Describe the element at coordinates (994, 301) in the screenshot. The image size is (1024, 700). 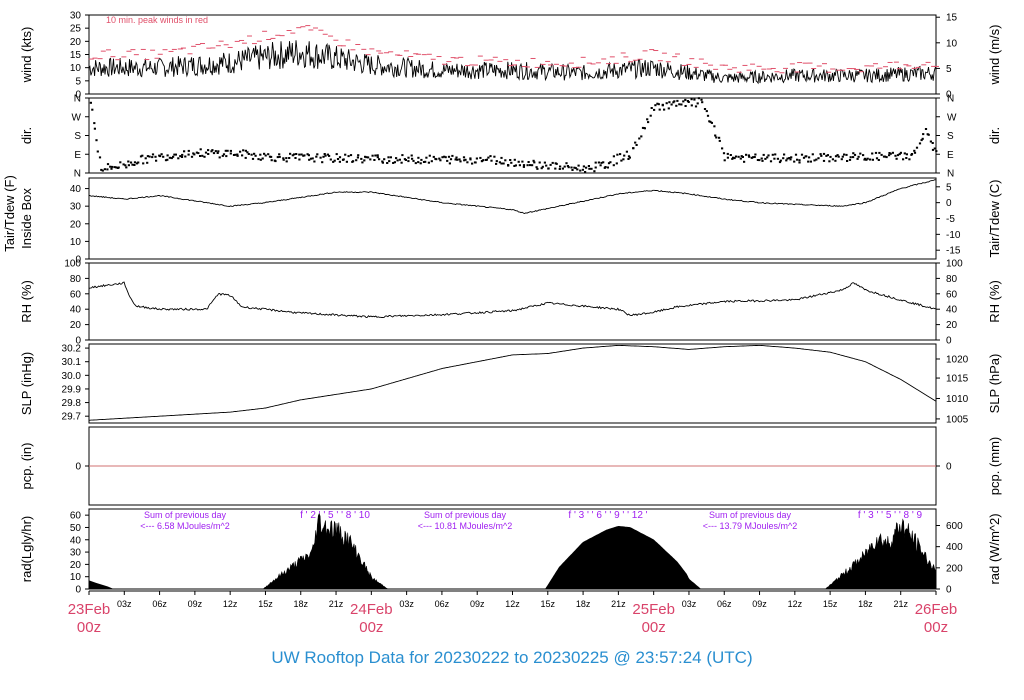
I see `ylabel-right-rh: RH (%)` at that location.